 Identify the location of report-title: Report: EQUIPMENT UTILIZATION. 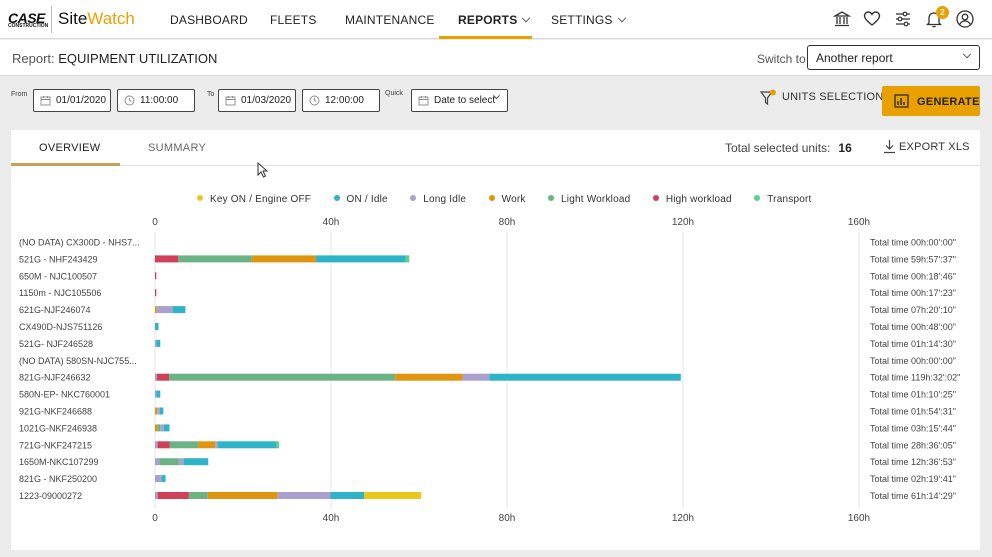
(114, 58).